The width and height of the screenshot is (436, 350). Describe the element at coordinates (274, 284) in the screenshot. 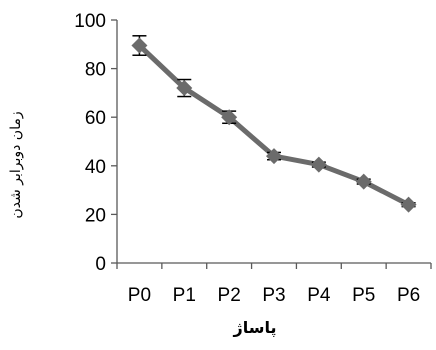

I see `x-axis-ticks: P0 P1 P2 P3 P4 P5 P6` at that location.